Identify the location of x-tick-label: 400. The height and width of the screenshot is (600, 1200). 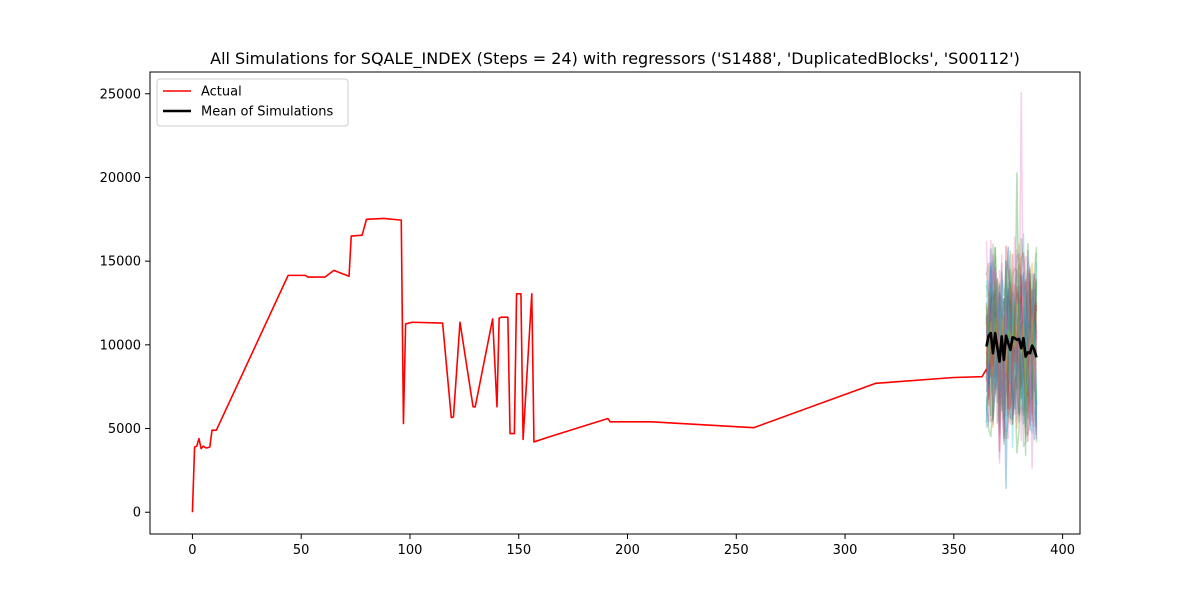
(1062, 550).